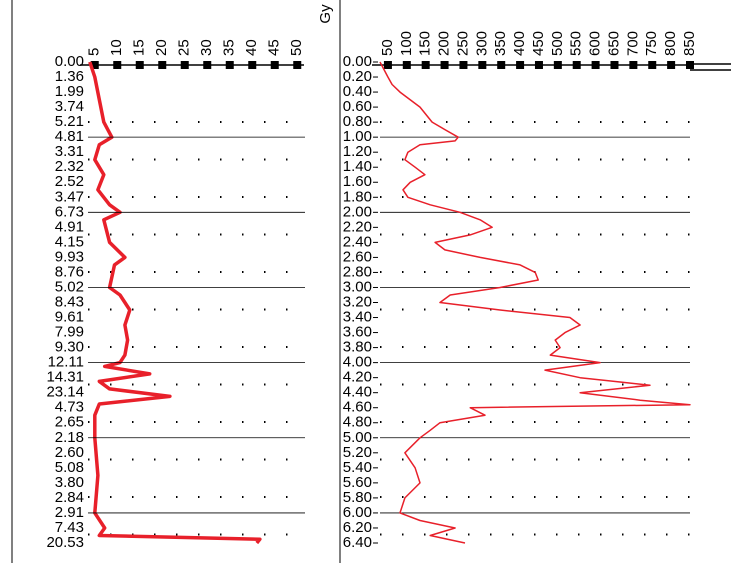 Image resolution: width=731 pixels, height=568 pixels. Describe the element at coordinates (357, 241) in the screenshot. I see `y-tick-label: 2.40` at that location.